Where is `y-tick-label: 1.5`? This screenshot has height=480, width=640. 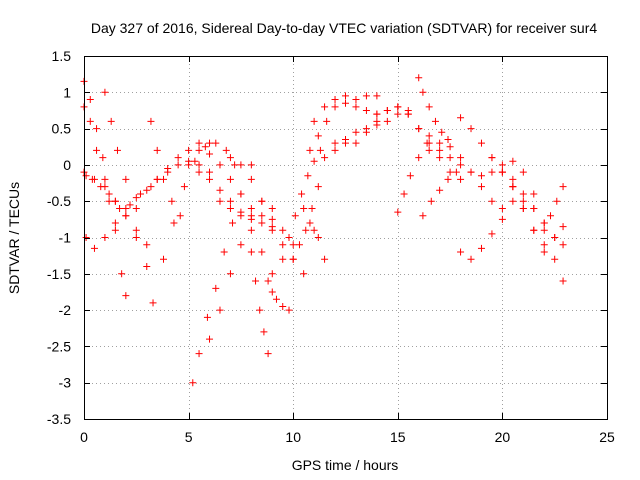 y-tick-label: 1.5 is located at coordinates (62, 56).